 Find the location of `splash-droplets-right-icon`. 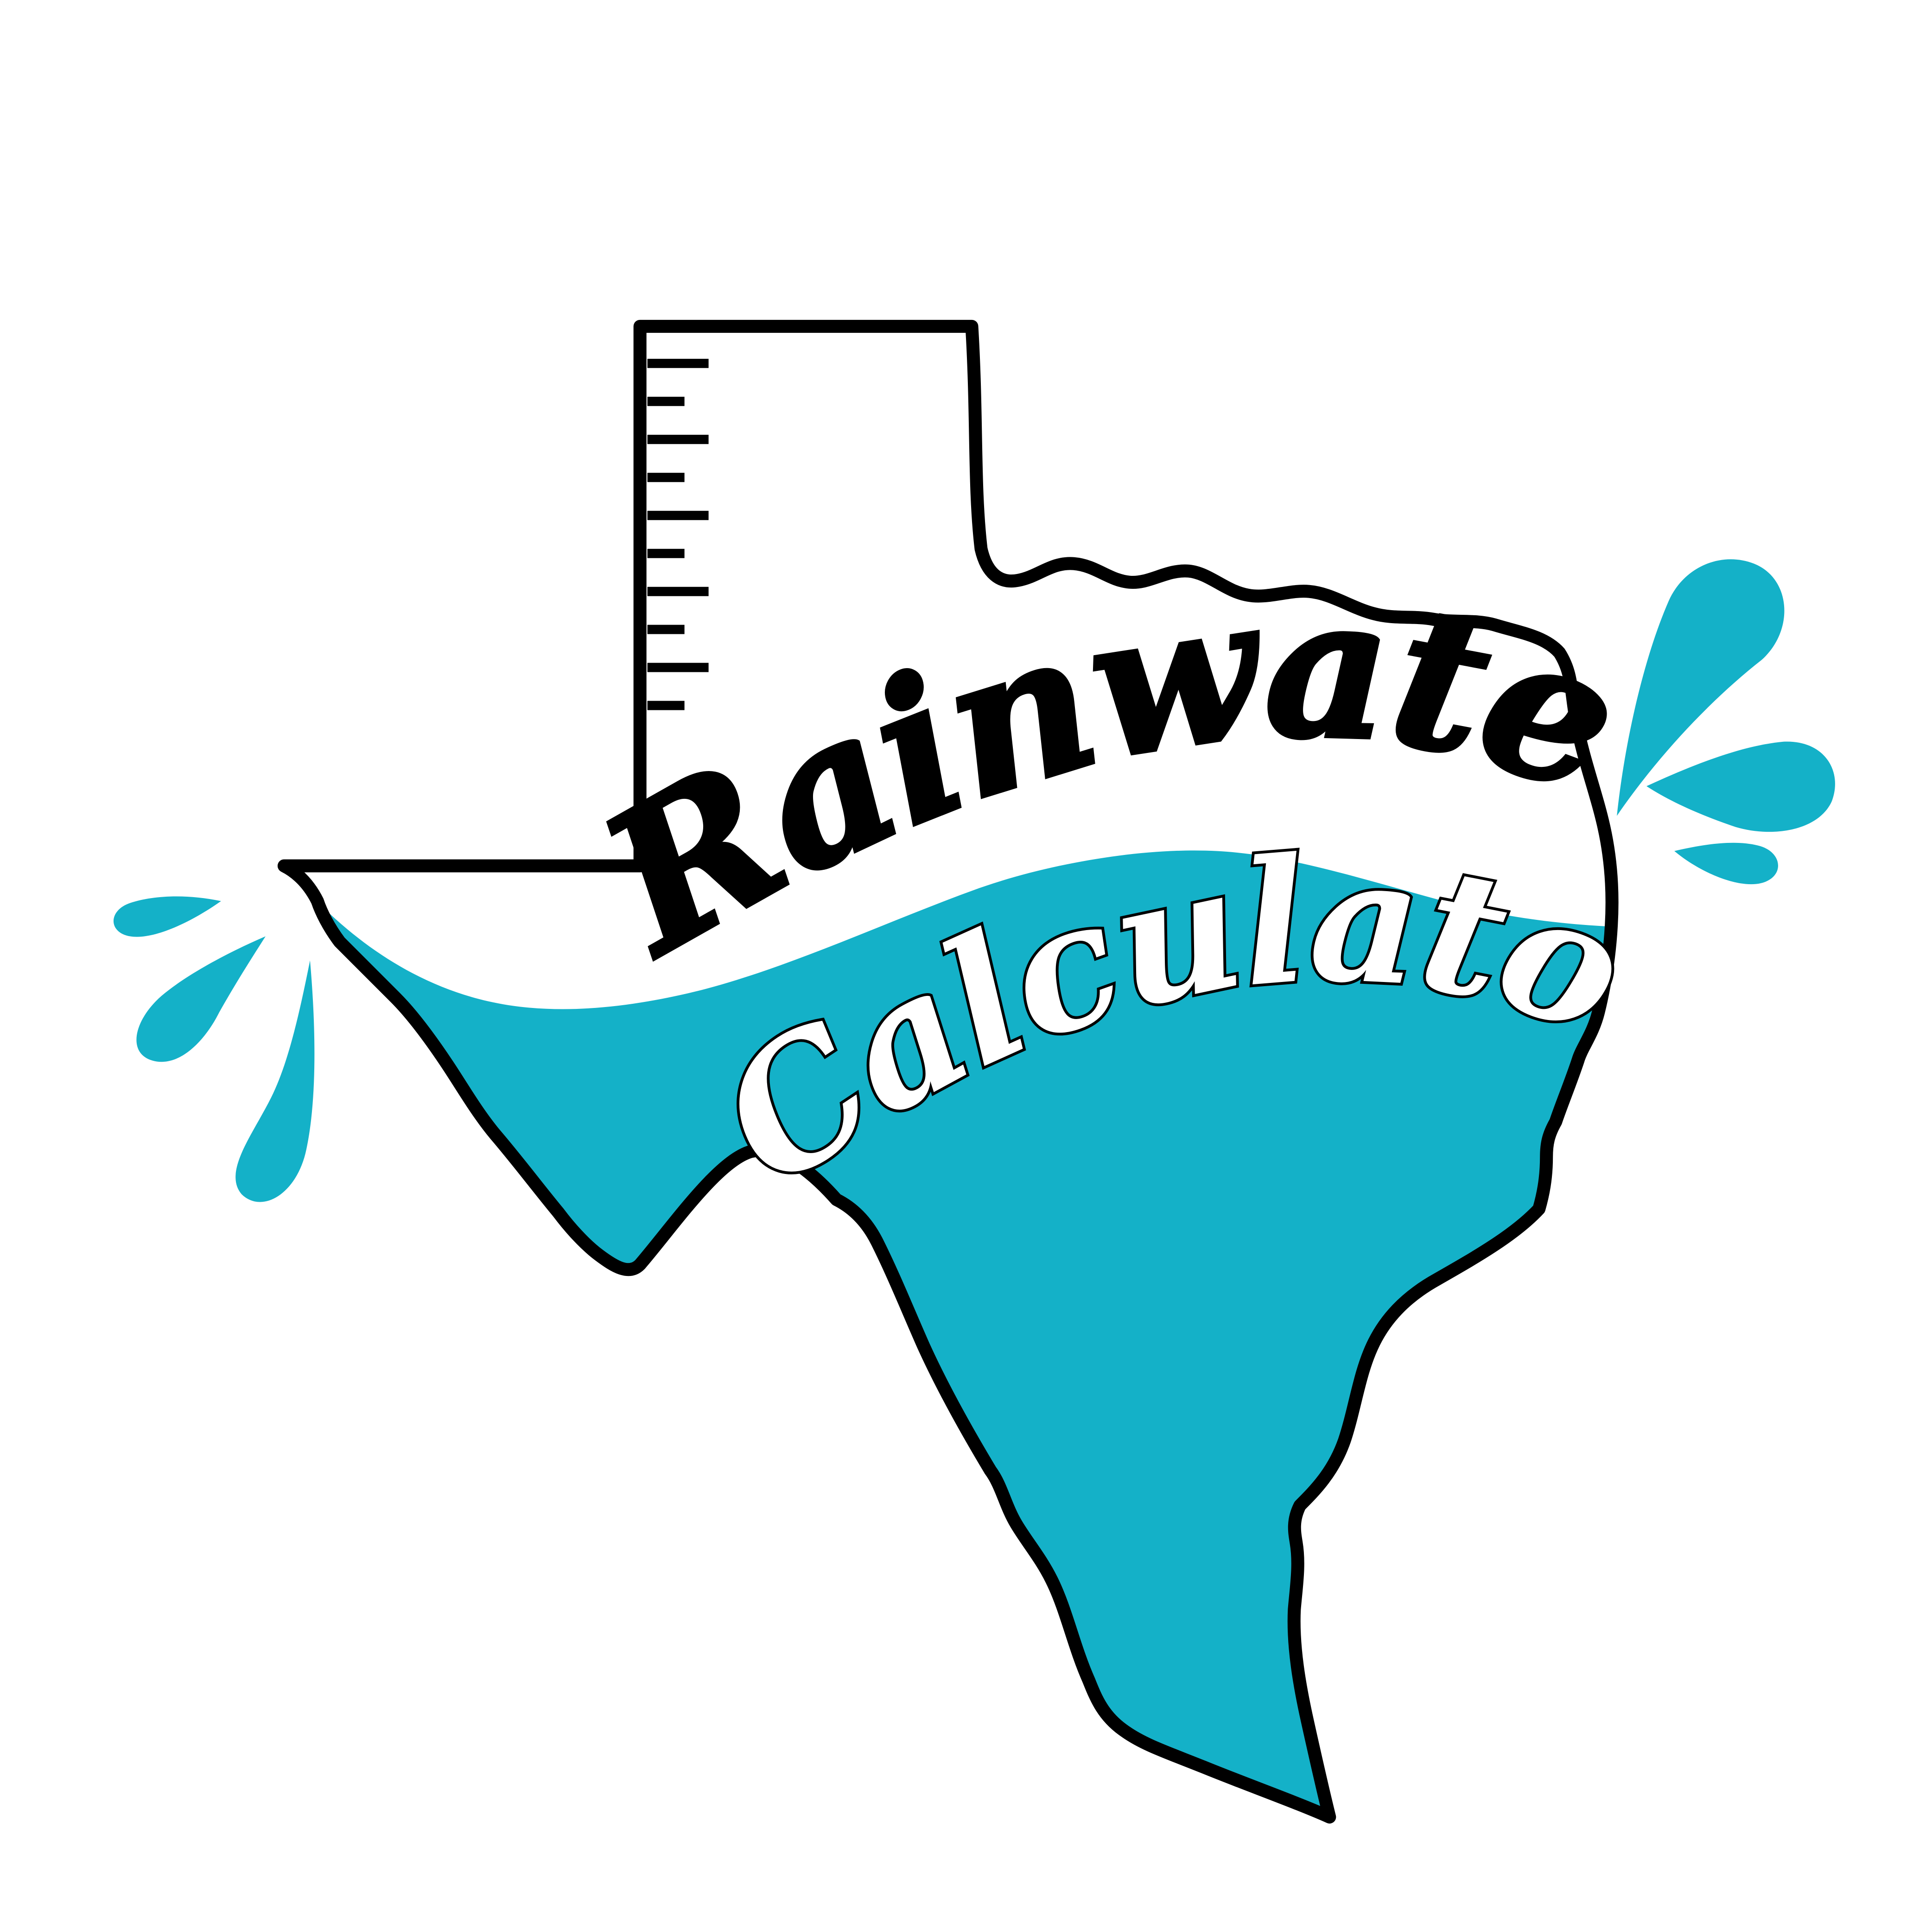

splash-droplets-right-icon is located at coordinates (1725, 722).